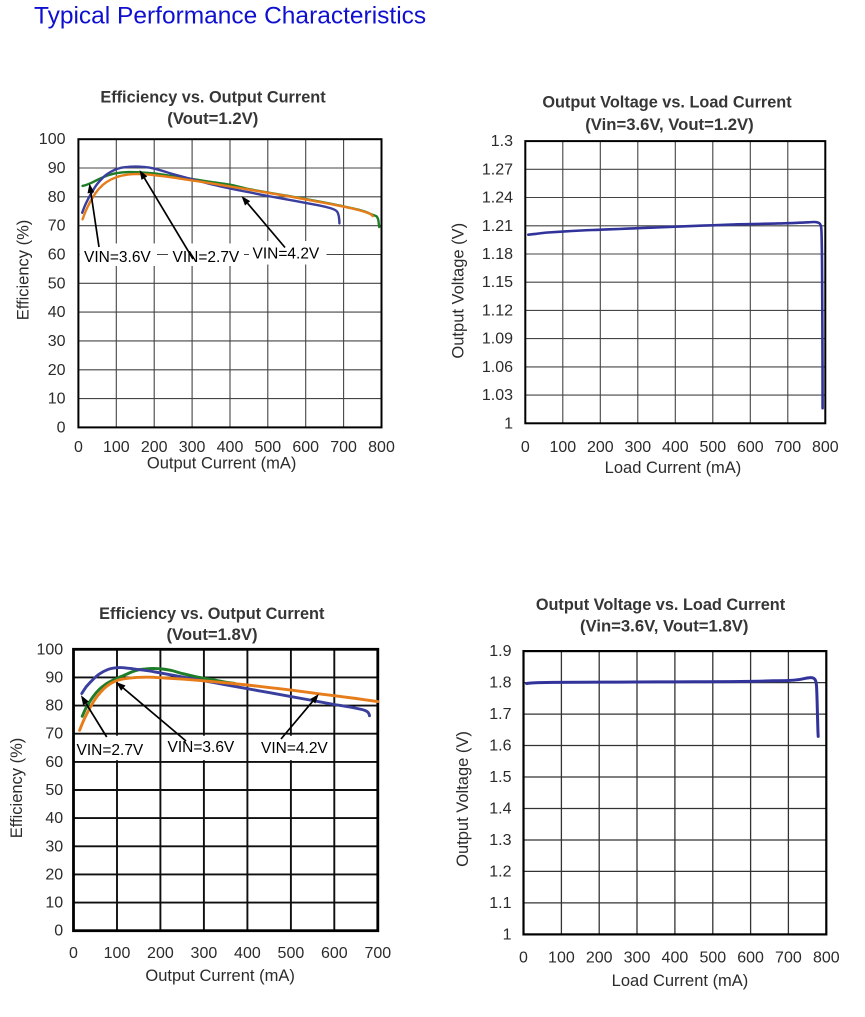 The height and width of the screenshot is (1017, 865). What do you see at coordinates (497, 169) in the screenshot?
I see `svg-text: 1.27` at bounding box center [497, 169].